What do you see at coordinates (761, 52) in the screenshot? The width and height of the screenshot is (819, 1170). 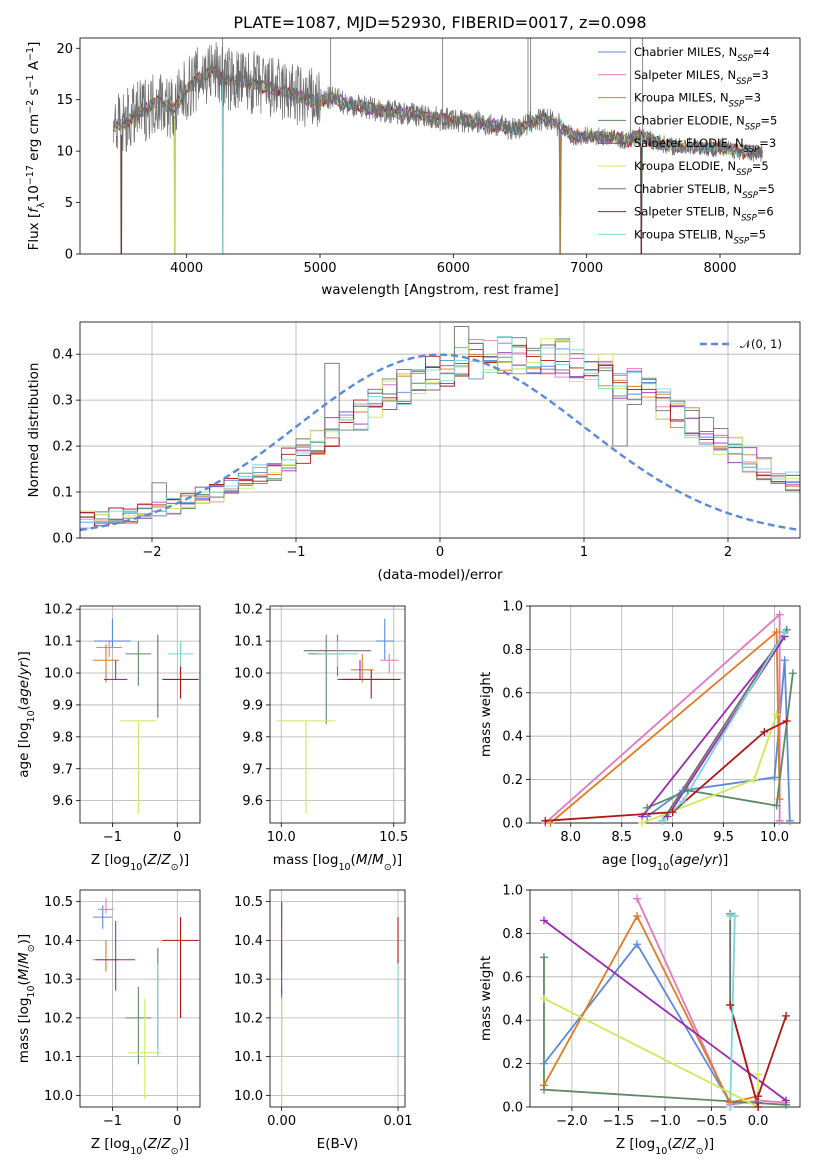 I see `legend-suffix: =4` at bounding box center [761, 52].